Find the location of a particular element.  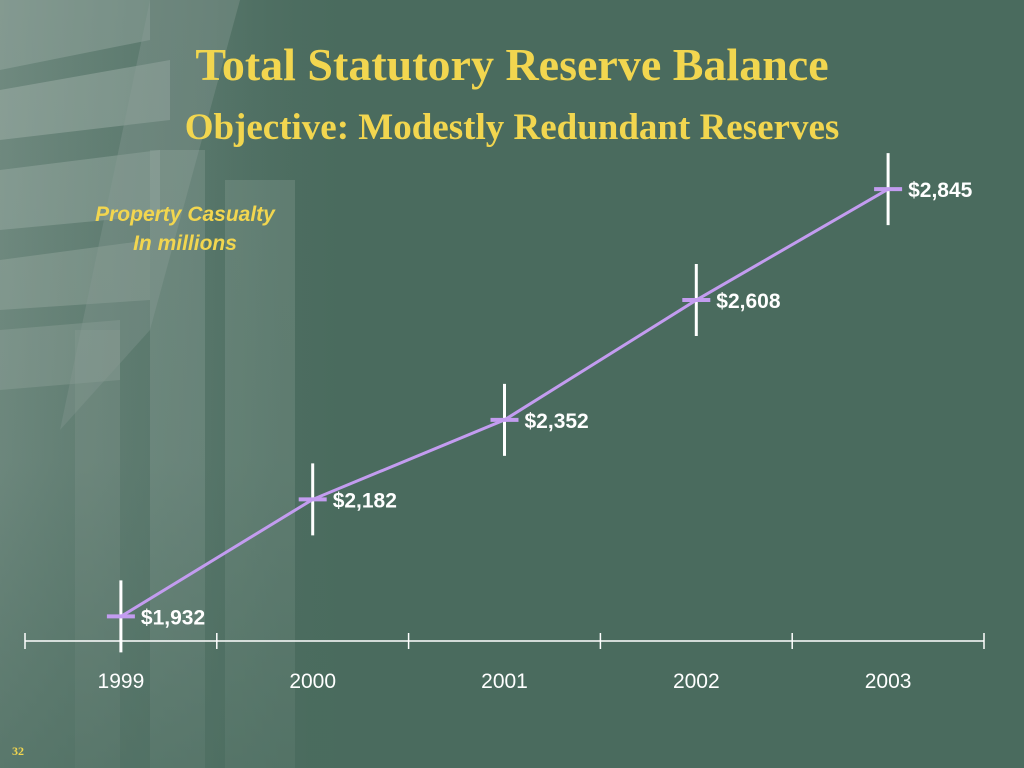

units-note-line2: In millions is located at coordinates (185, 243).